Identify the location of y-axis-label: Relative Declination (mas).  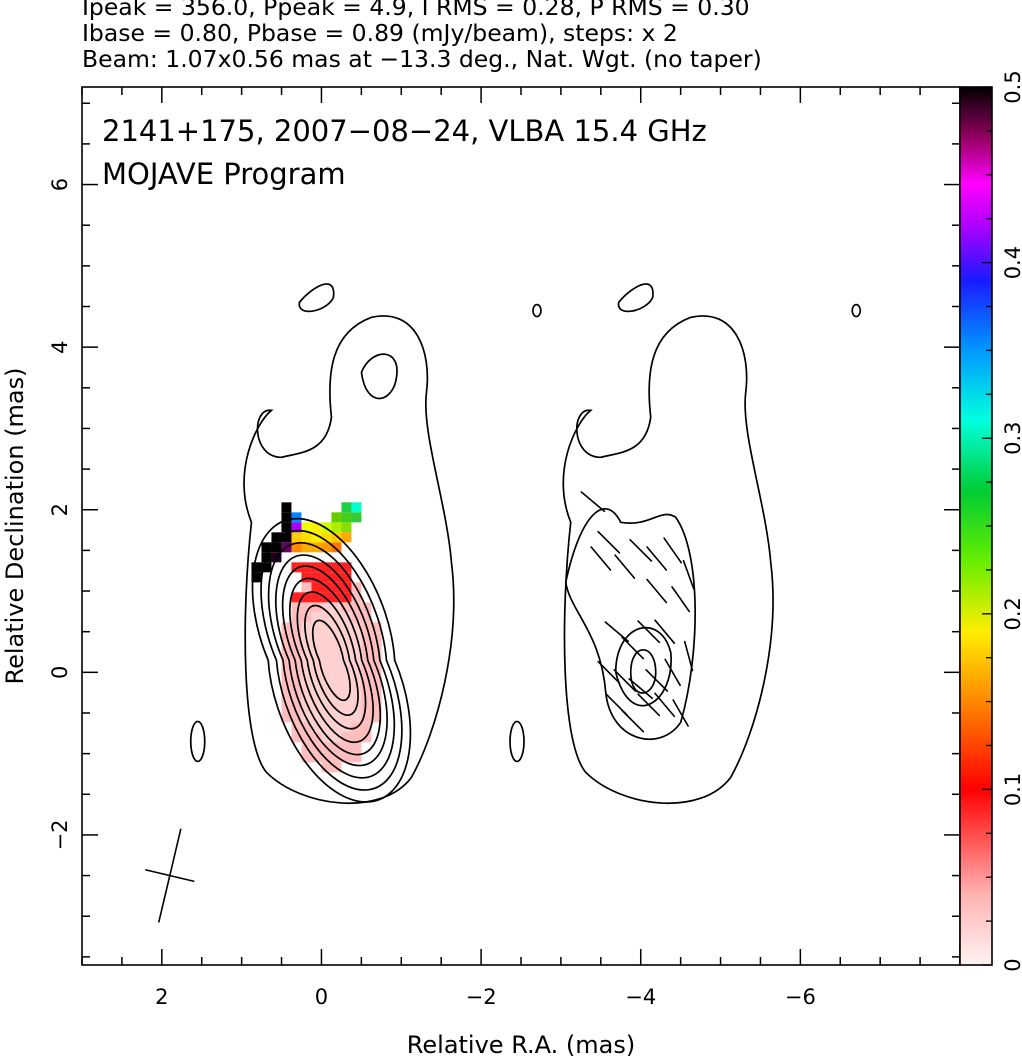
(15, 525).